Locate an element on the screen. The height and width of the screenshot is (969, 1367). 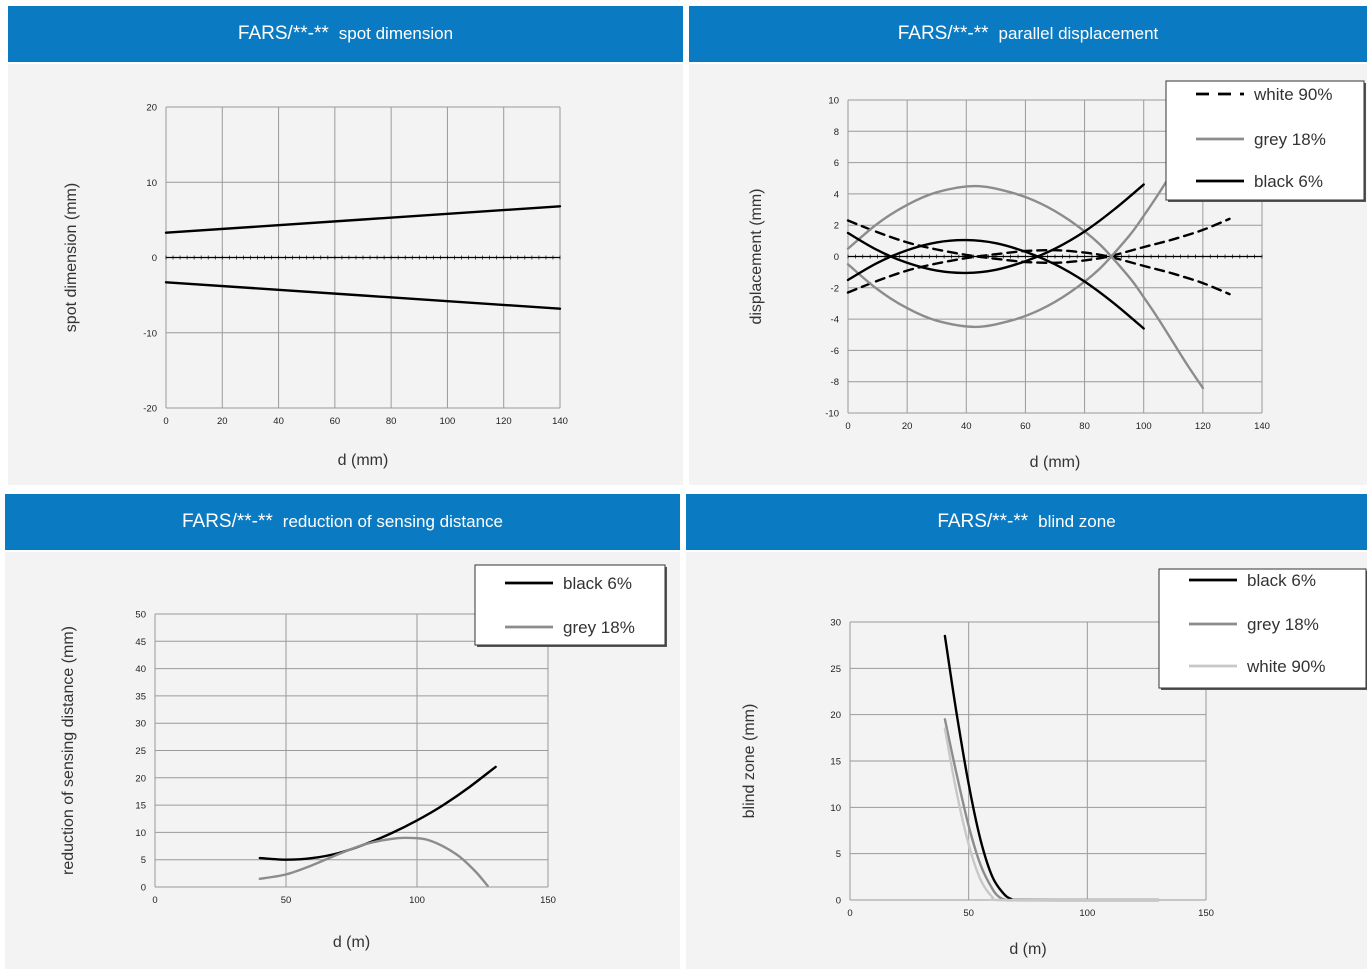
y-tick-label: 45 is located at coordinates (140, 642).